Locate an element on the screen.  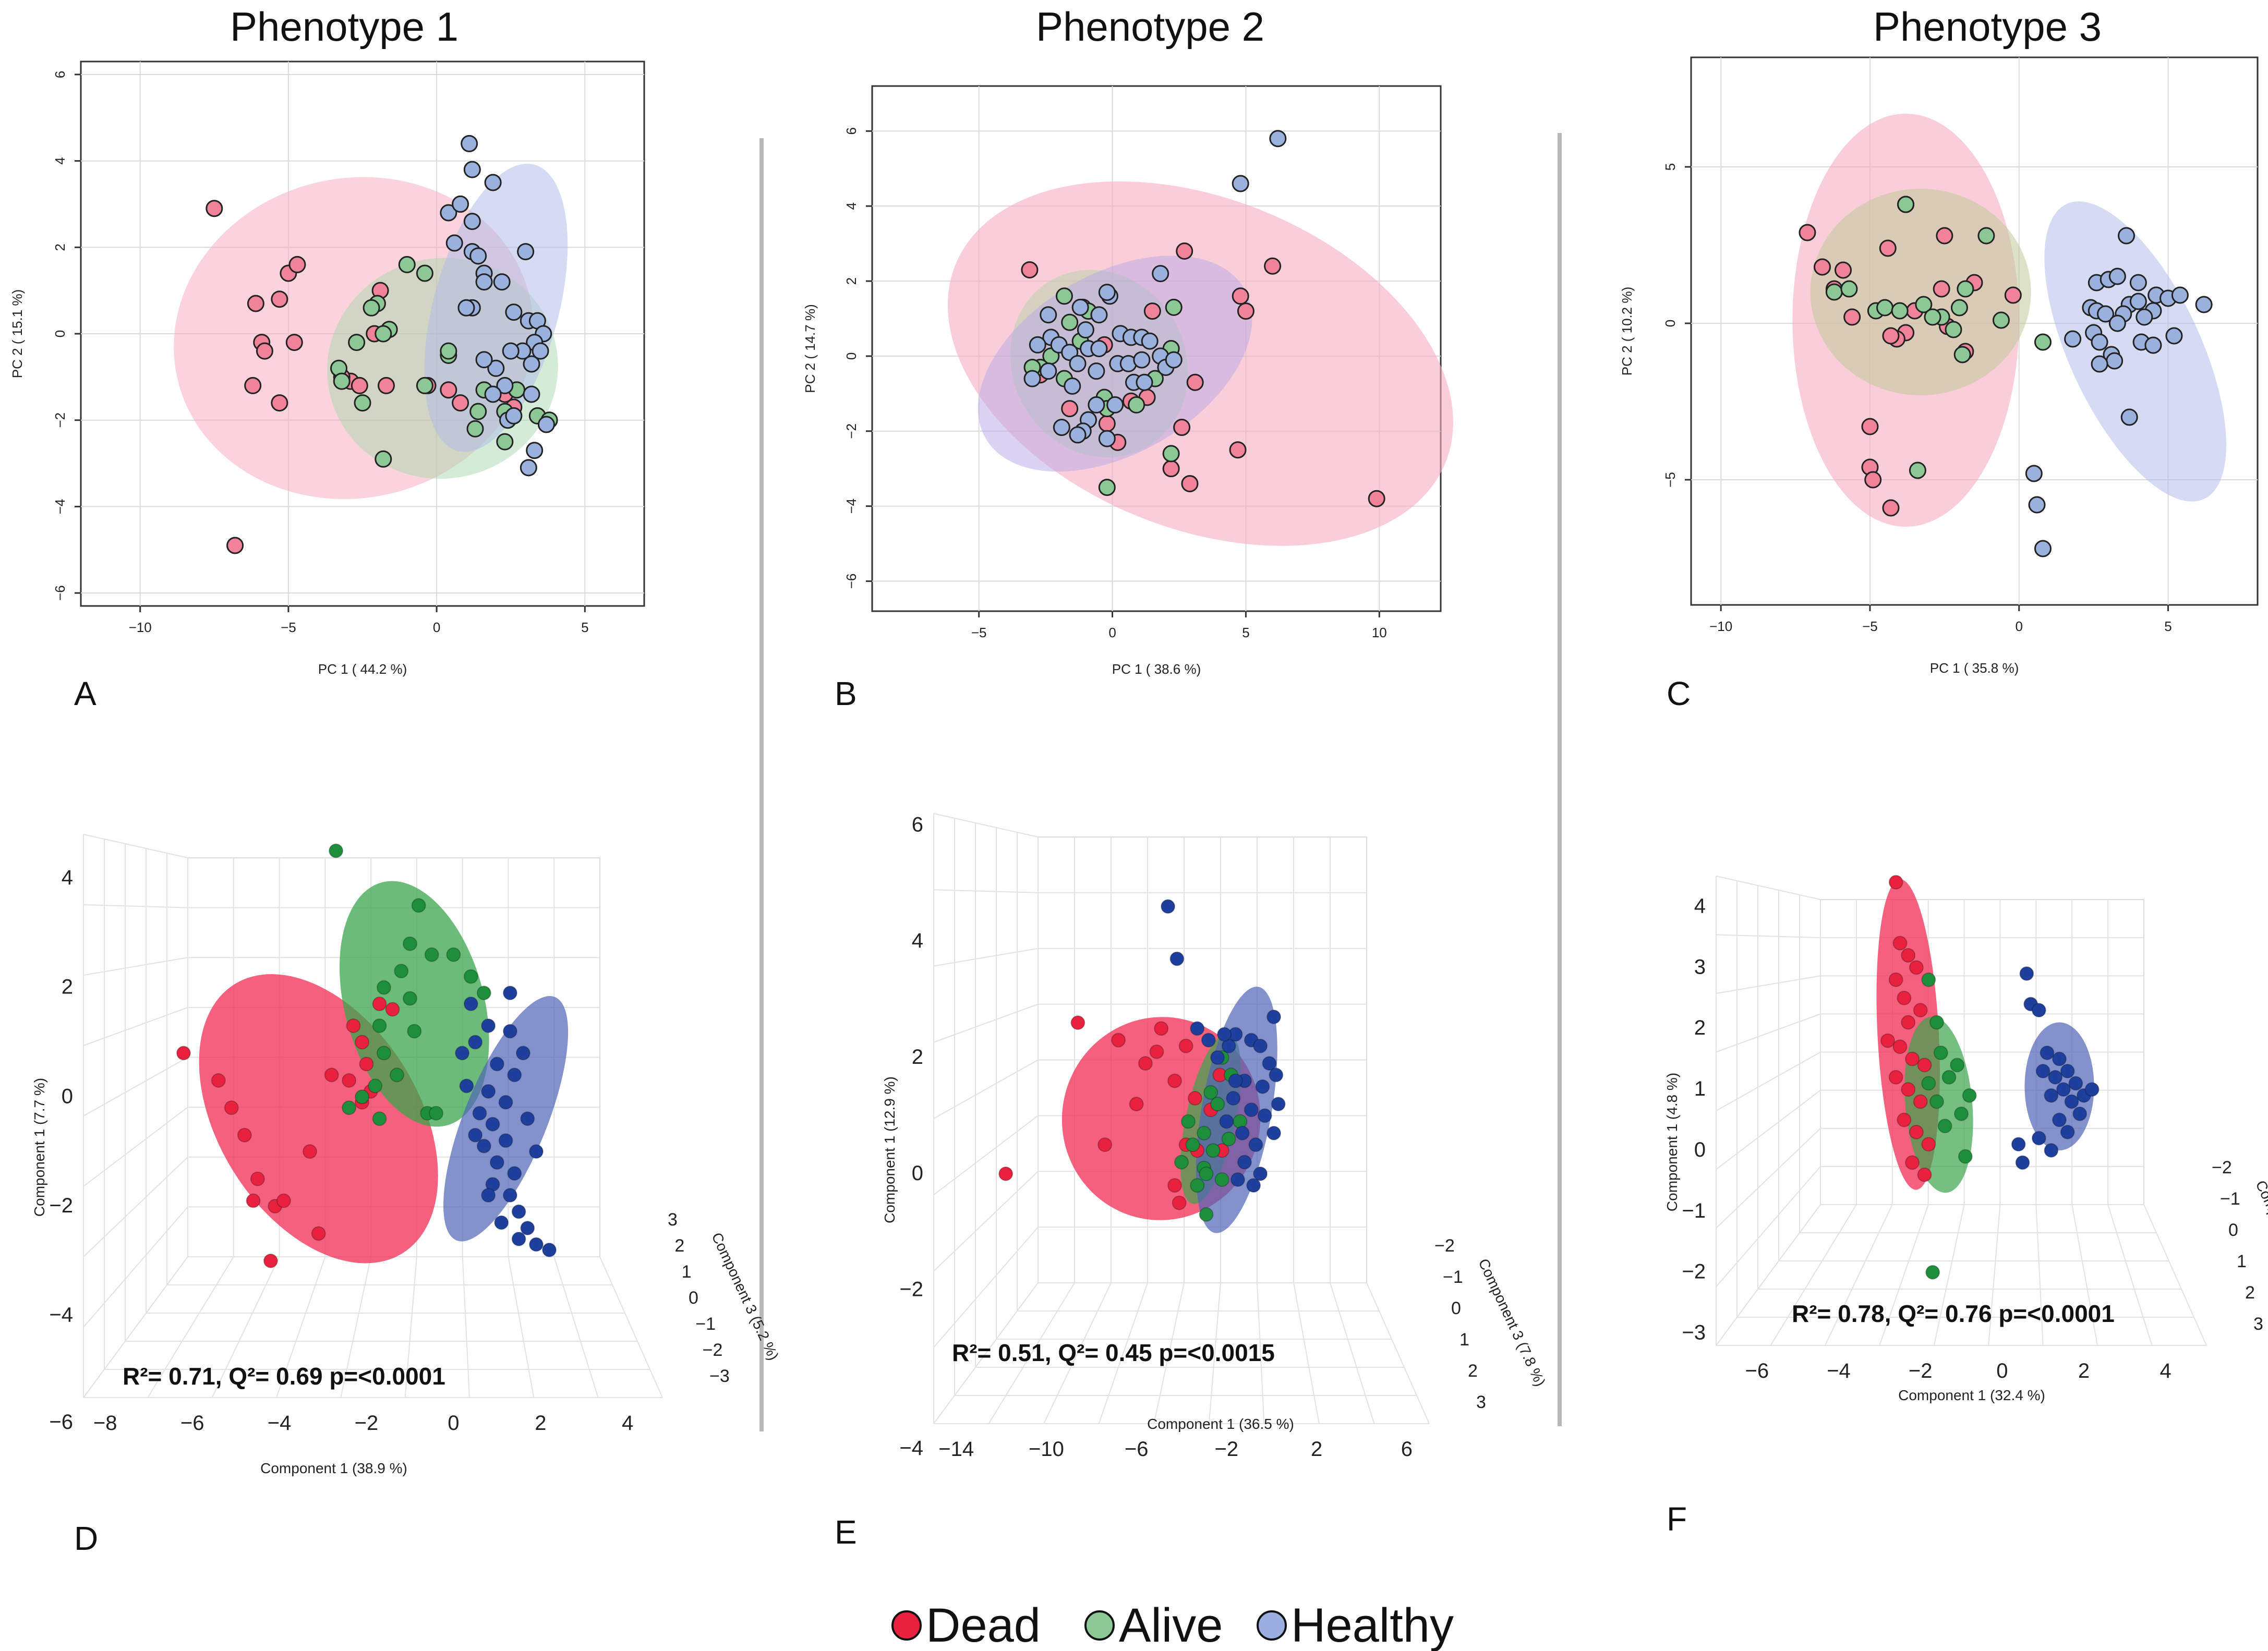
y-axis-label: PC 2 ( 15.1 %) is located at coordinates (17, 334).